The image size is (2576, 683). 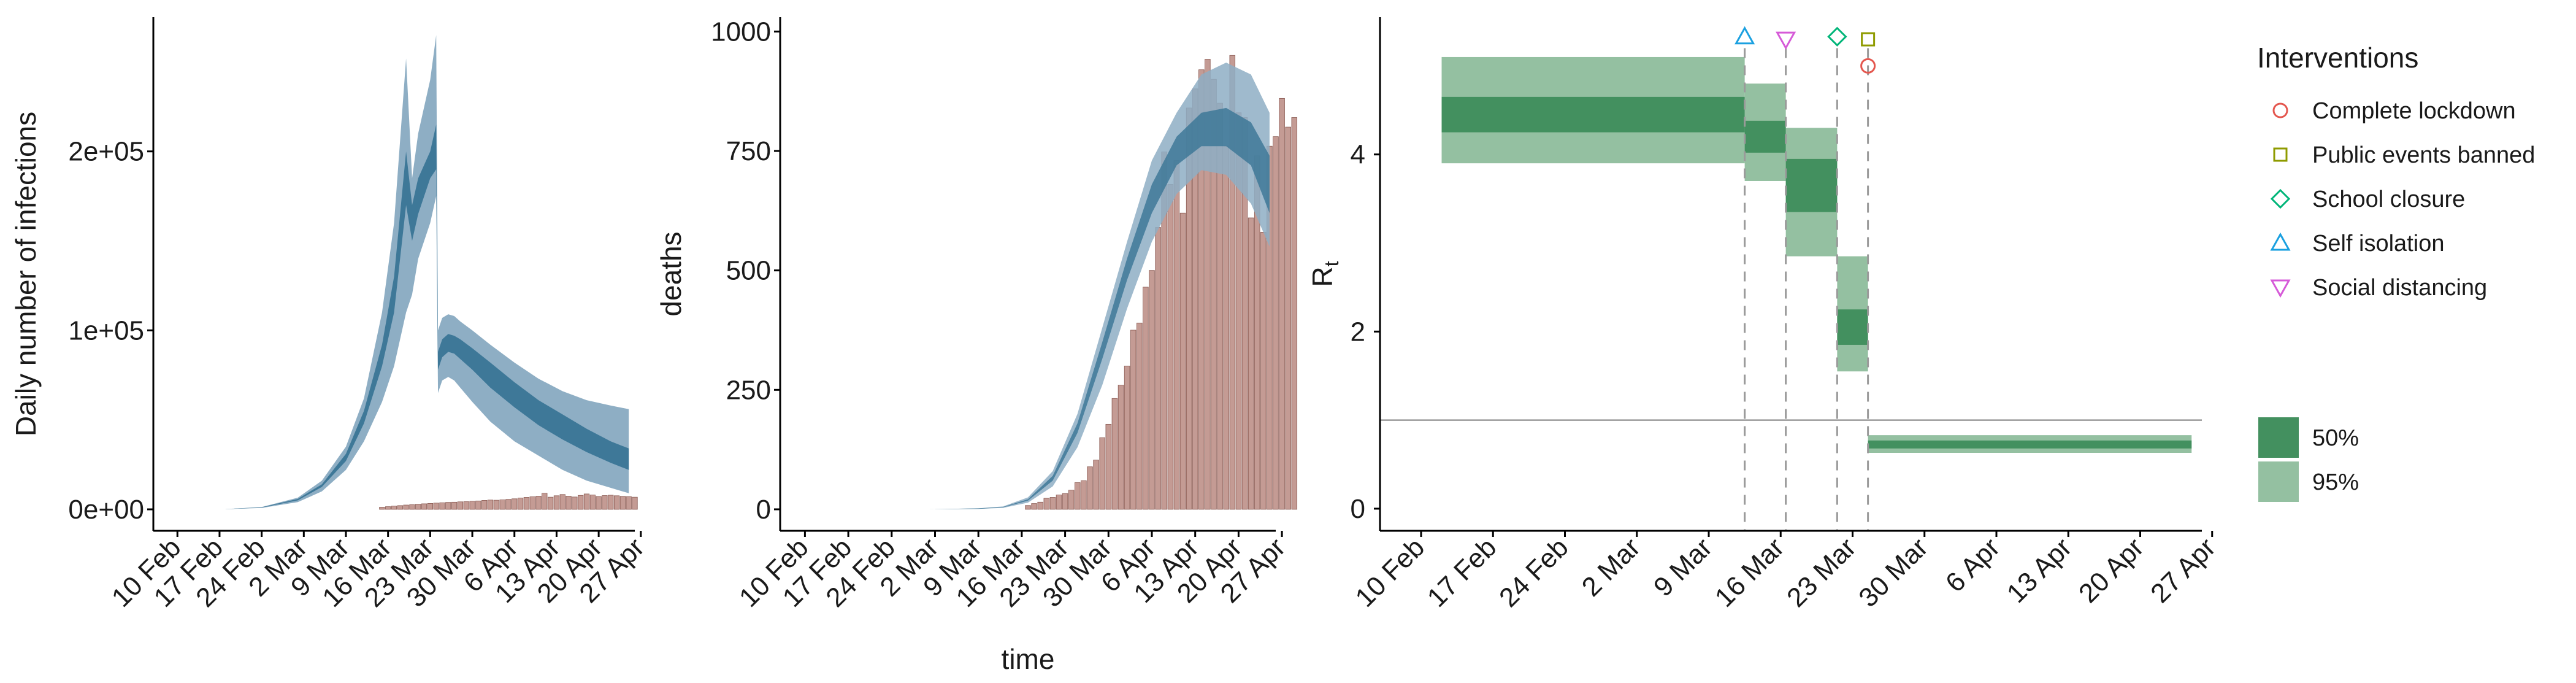 What do you see at coordinates (1893, 572) in the screenshot?
I see `x-tick-label: 30 Mar` at bounding box center [1893, 572].